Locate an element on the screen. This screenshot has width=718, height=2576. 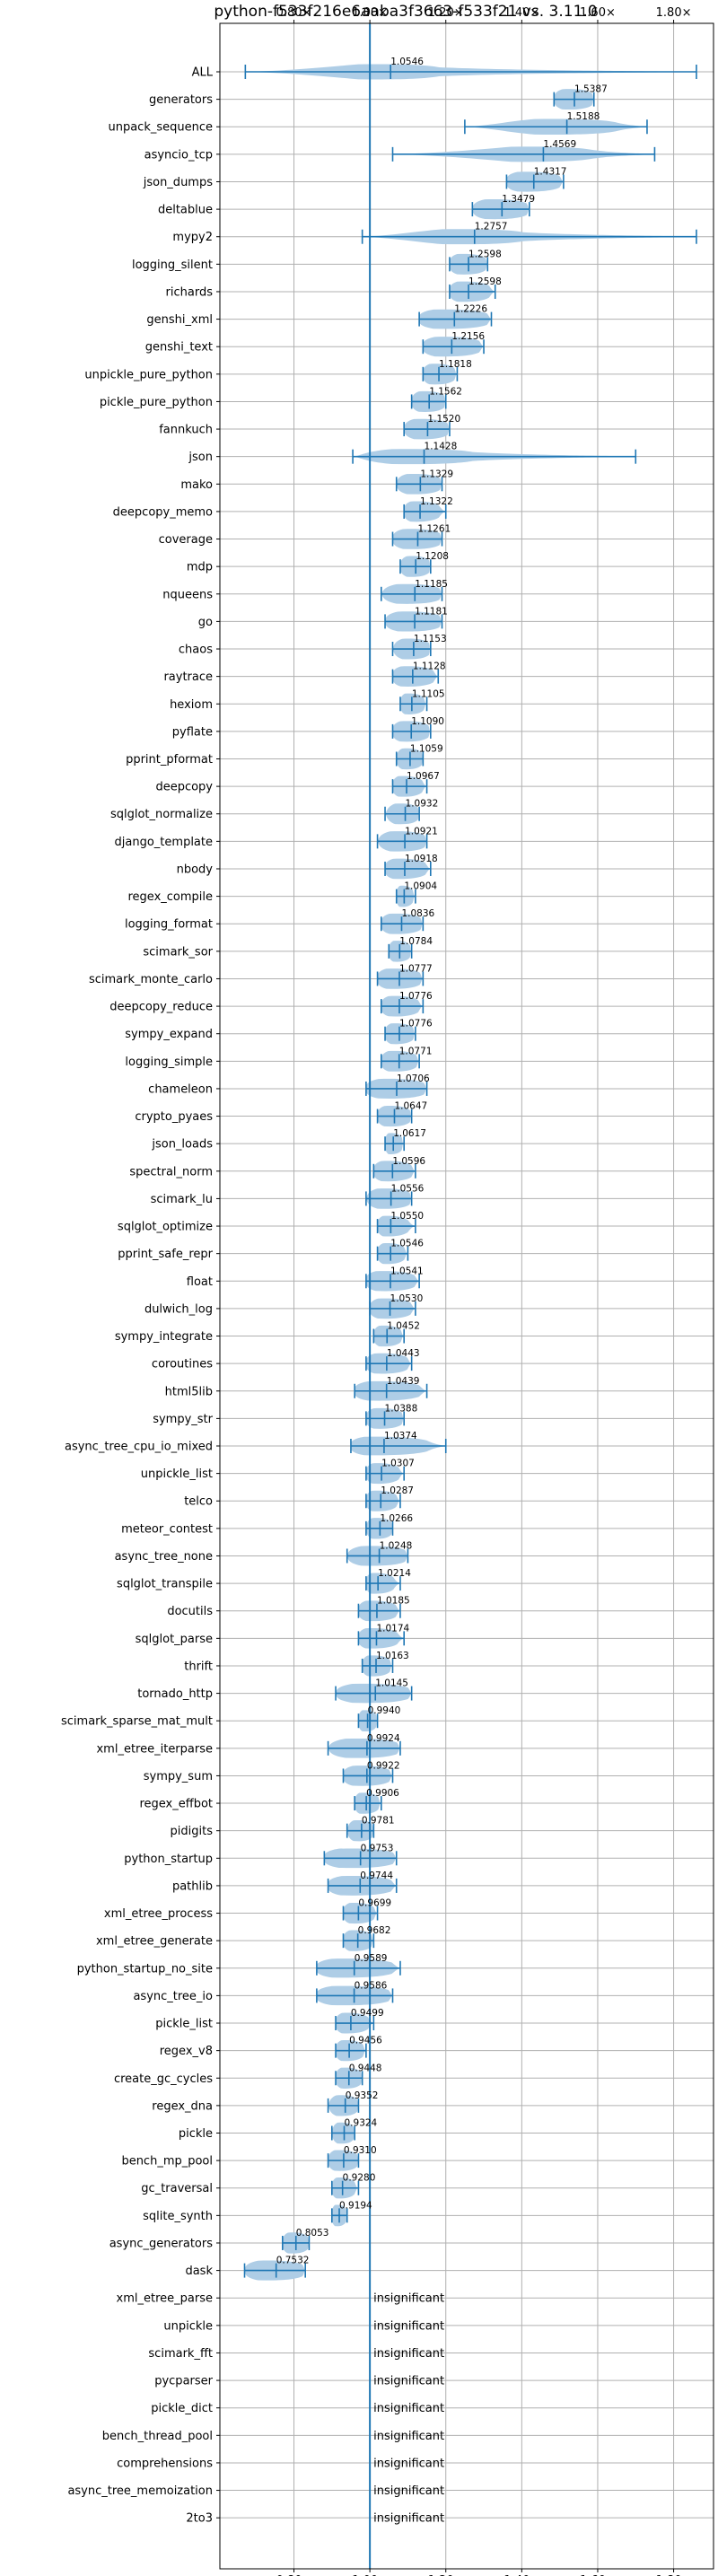
value-label-regex-effbot: 0.9906 is located at coordinates (382, 1793).